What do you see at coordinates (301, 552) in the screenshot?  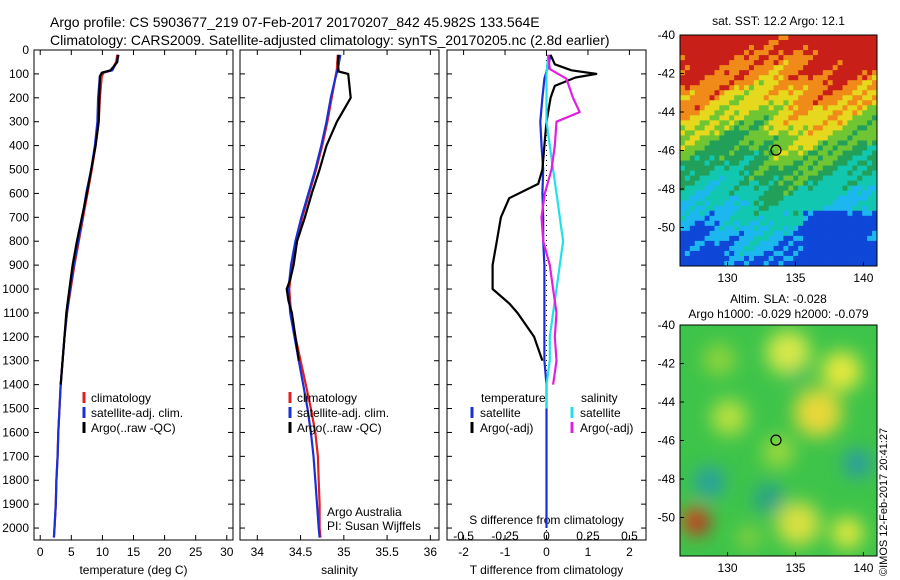 I see `x-tick-label: 34.5` at bounding box center [301, 552].